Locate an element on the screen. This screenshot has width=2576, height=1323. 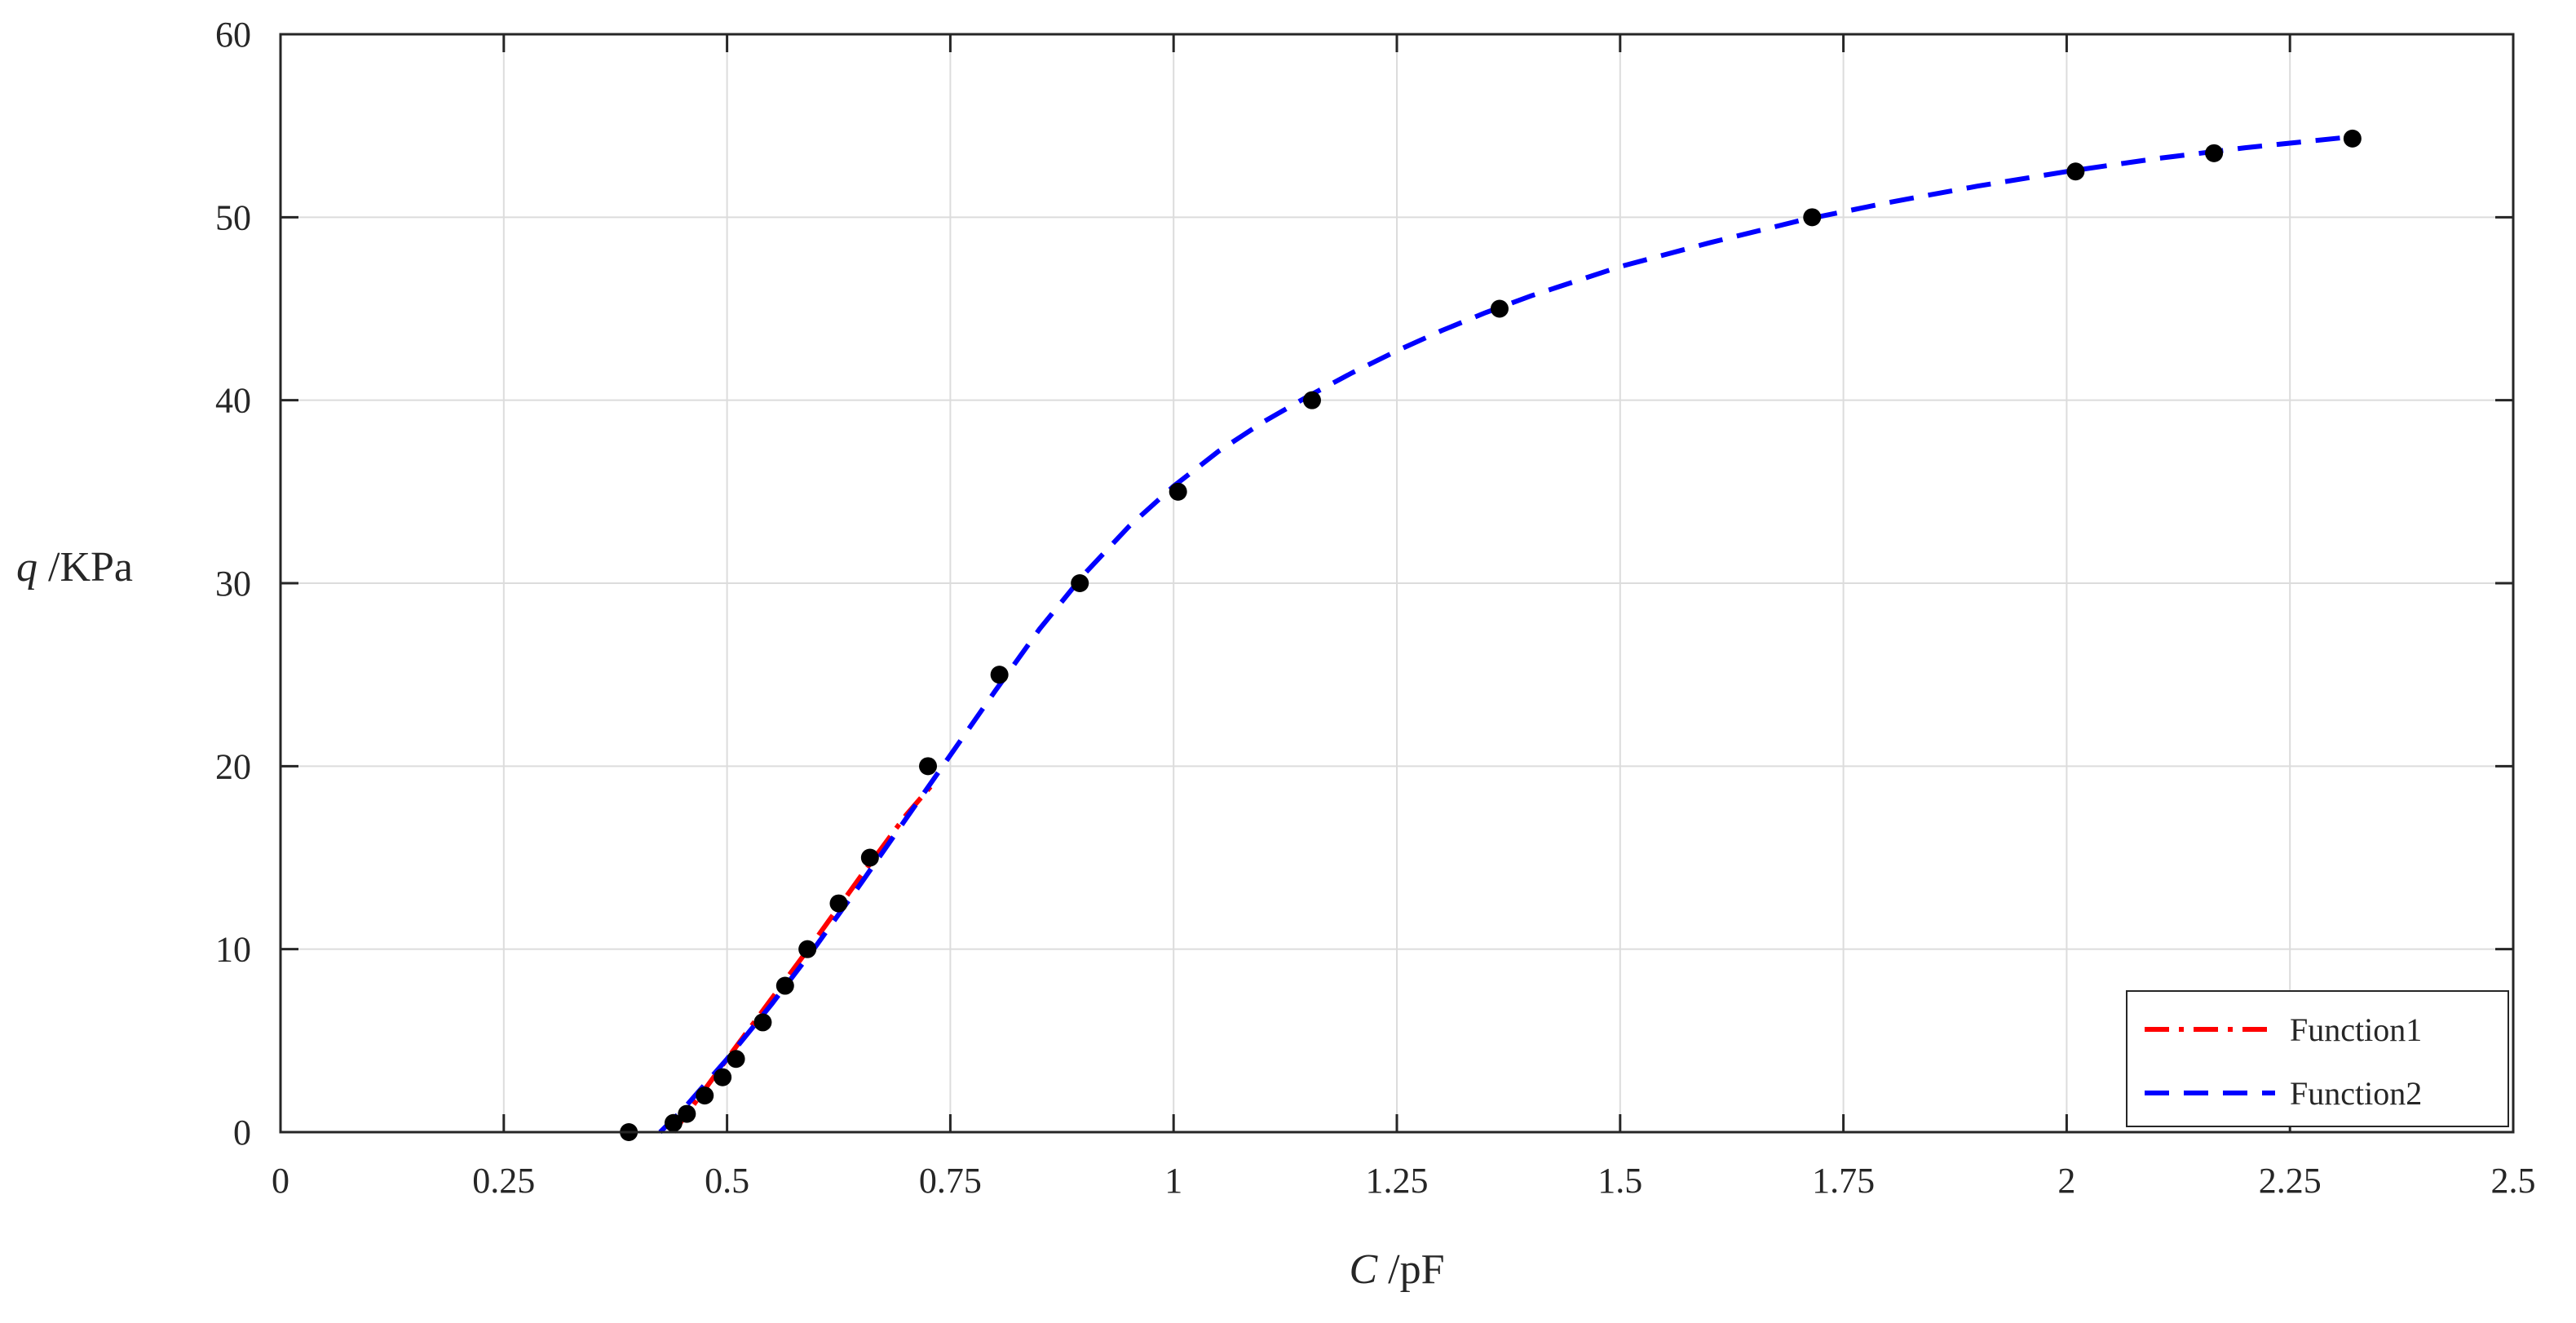
x-tick-label: 1.25 is located at coordinates (1397, 1181).